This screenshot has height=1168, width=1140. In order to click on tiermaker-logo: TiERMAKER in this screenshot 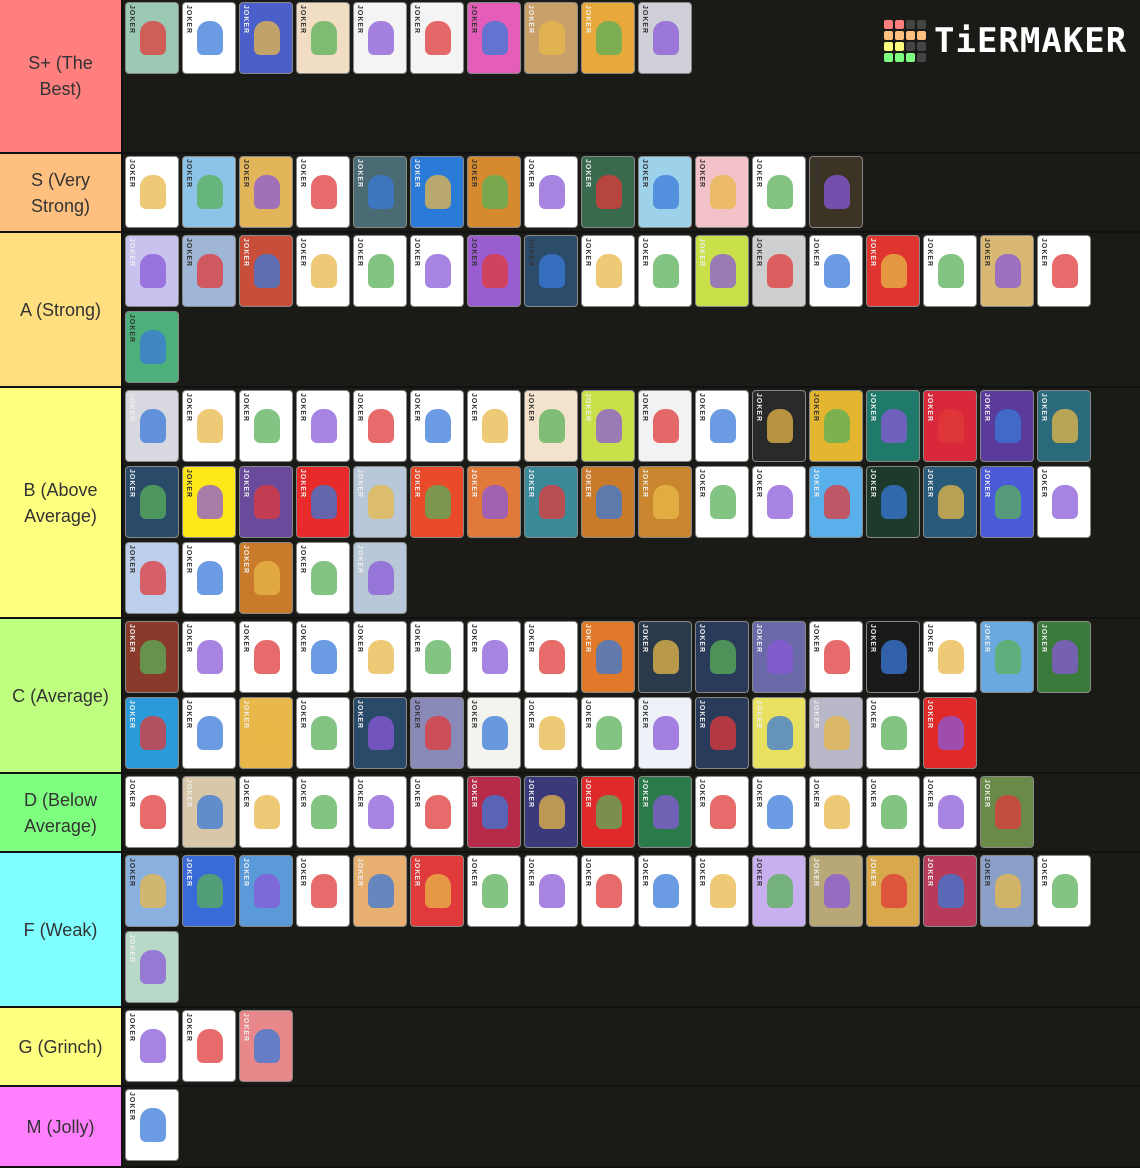, I will do `click(1005, 41)`.